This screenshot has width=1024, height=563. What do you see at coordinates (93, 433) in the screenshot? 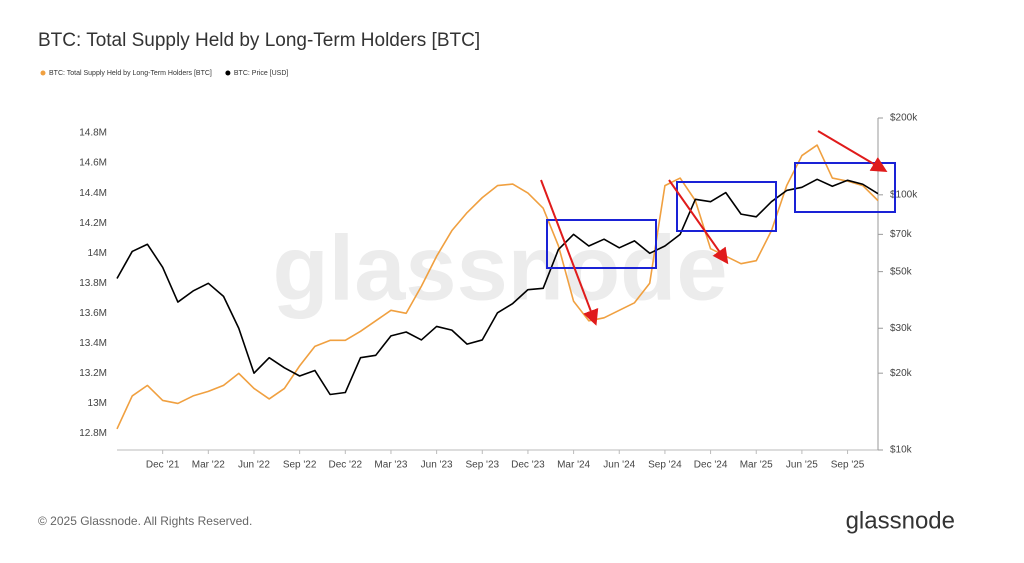
I see `y-tick-label: 12.8M` at bounding box center [93, 433].